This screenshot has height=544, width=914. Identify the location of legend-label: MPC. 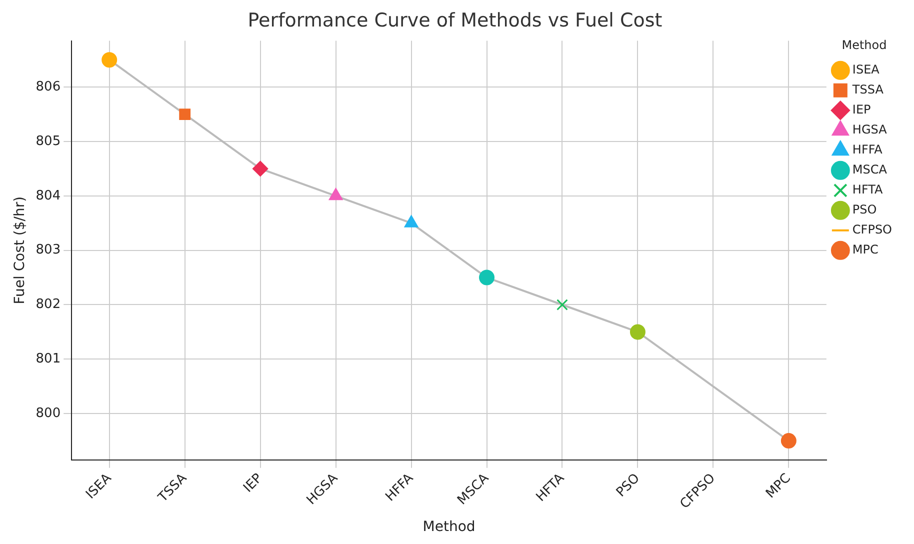
(865, 249).